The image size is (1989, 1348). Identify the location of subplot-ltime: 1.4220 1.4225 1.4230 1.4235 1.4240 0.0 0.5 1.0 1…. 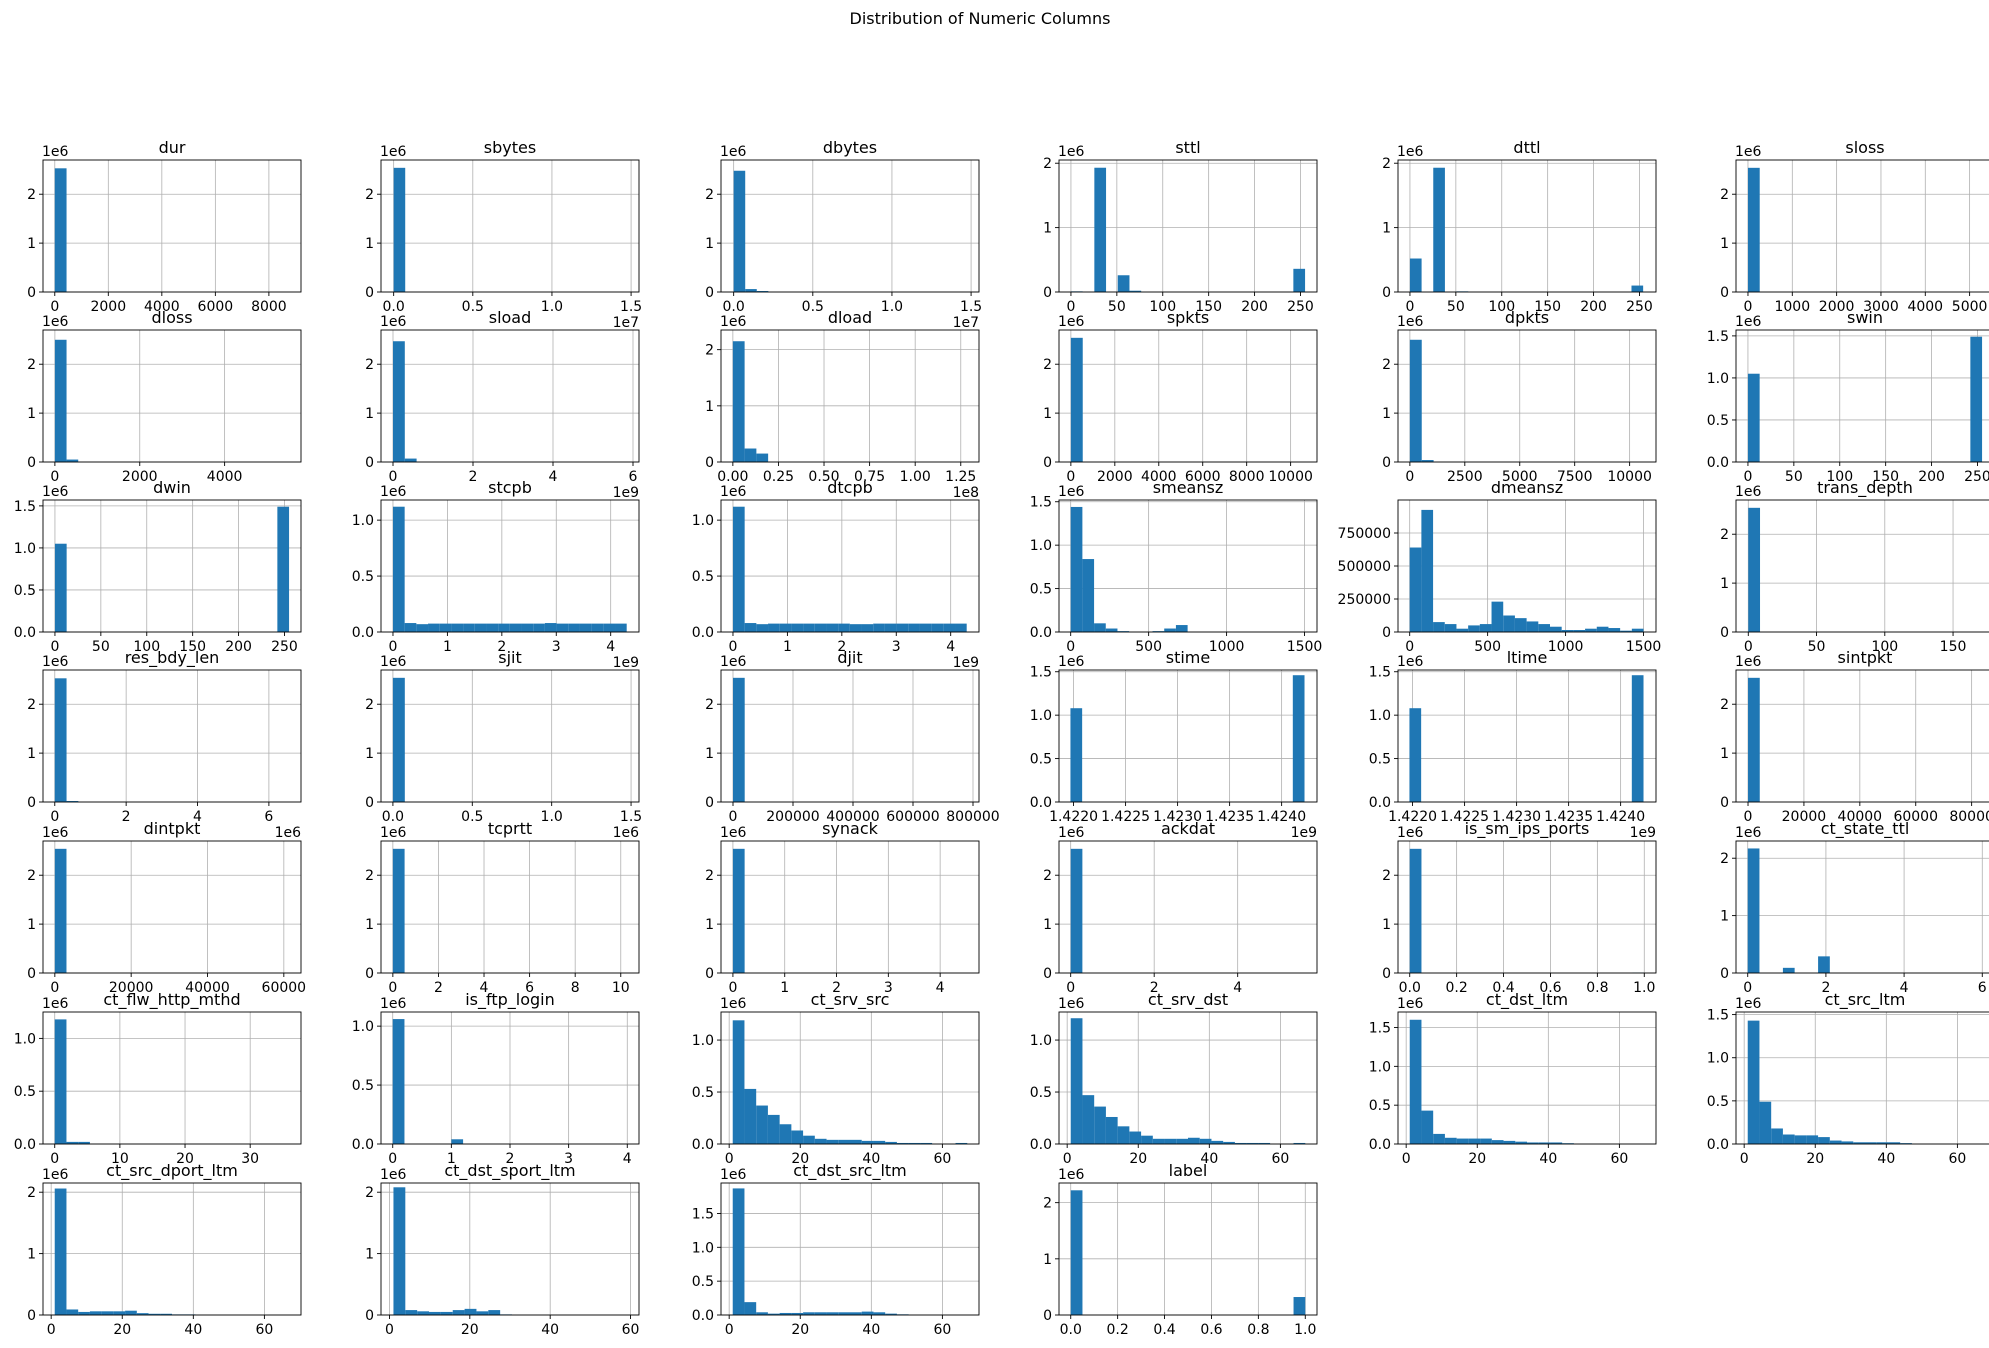
(1513, 744).